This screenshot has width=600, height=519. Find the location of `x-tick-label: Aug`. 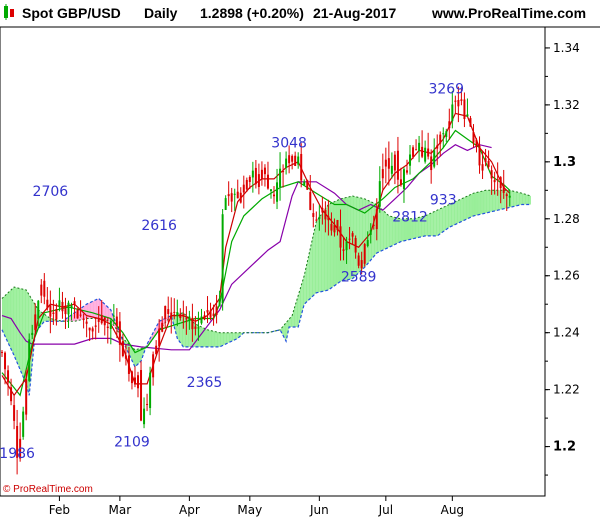

x-tick-label: Aug is located at coordinates (452, 510).